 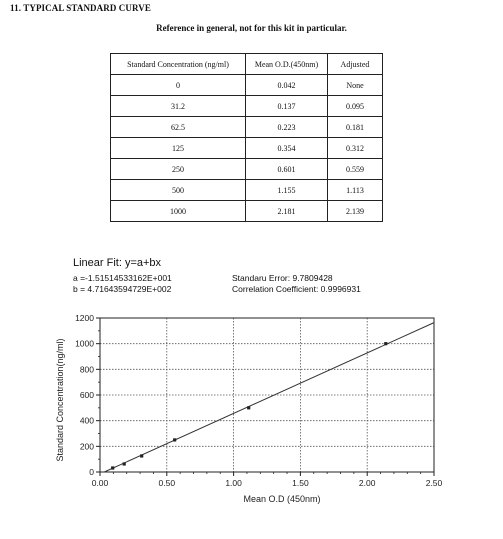 What do you see at coordinates (246, 127) in the screenshot?
I see `table-row: 62.5 0.223 0.181` at bounding box center [246, 127].